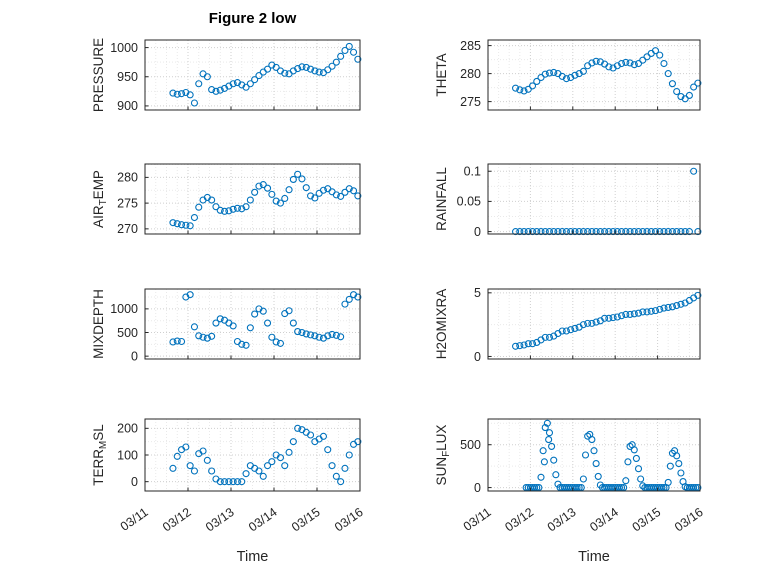 The image size is (778, 583). I want to click on y-tick-labels: 0 0.05 0.1, so click(469, 202).